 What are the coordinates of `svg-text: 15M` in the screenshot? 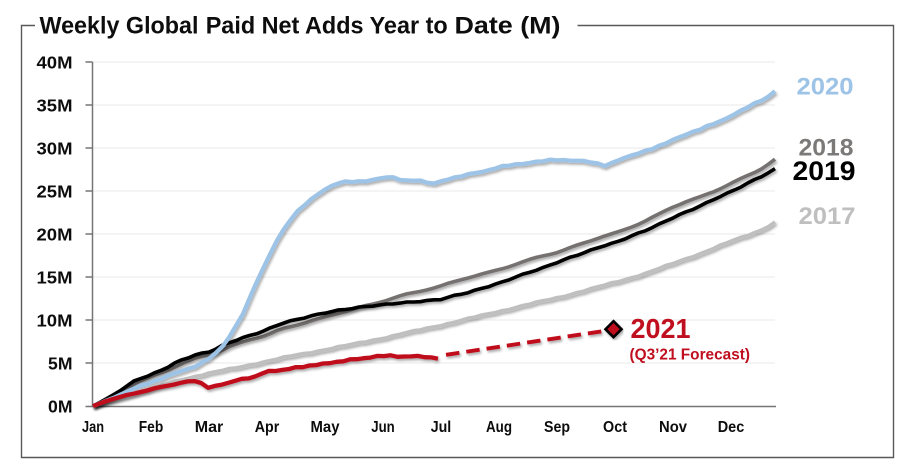 It's located at (55, 277).